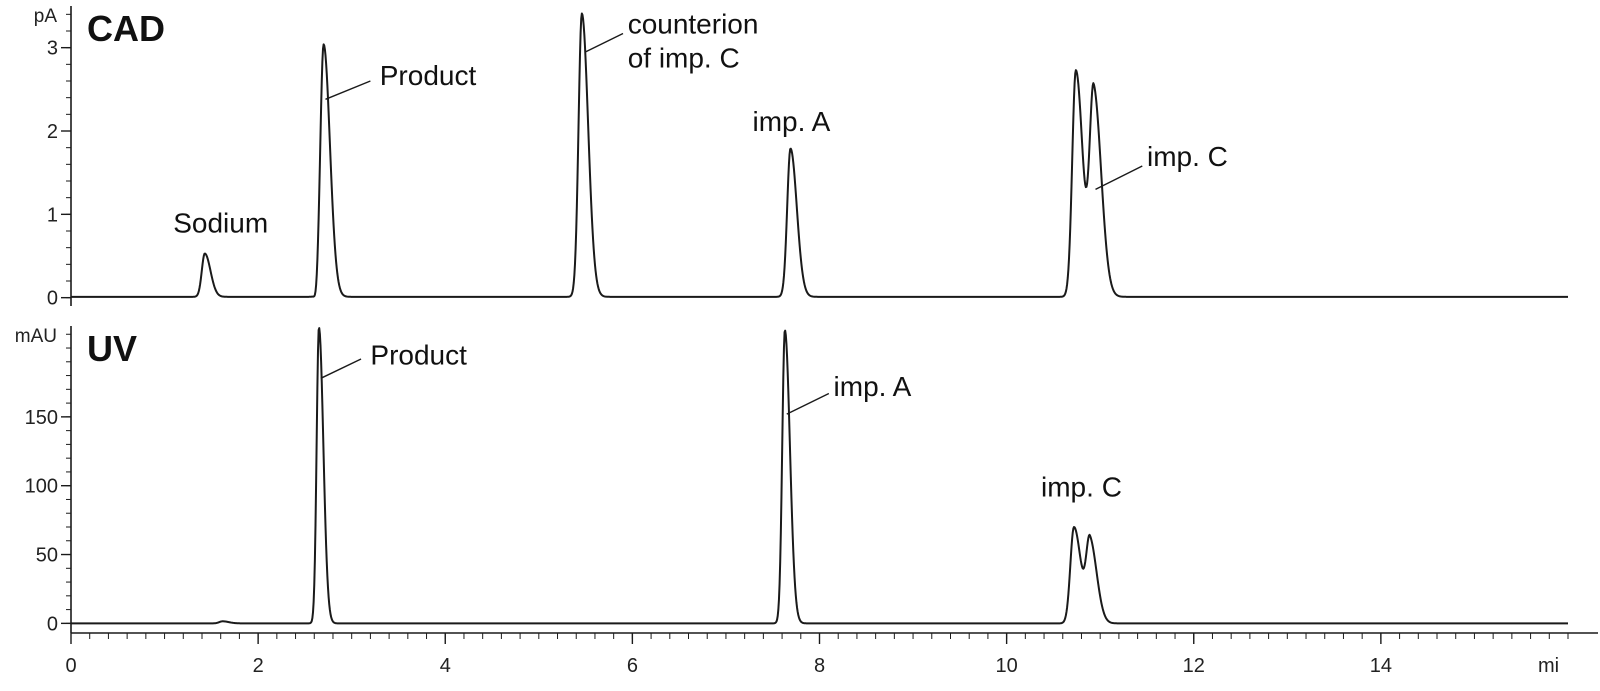 This screenshot has width=1600, height=691. I want to click on x-tick-label: 14, so click(1381, 666).